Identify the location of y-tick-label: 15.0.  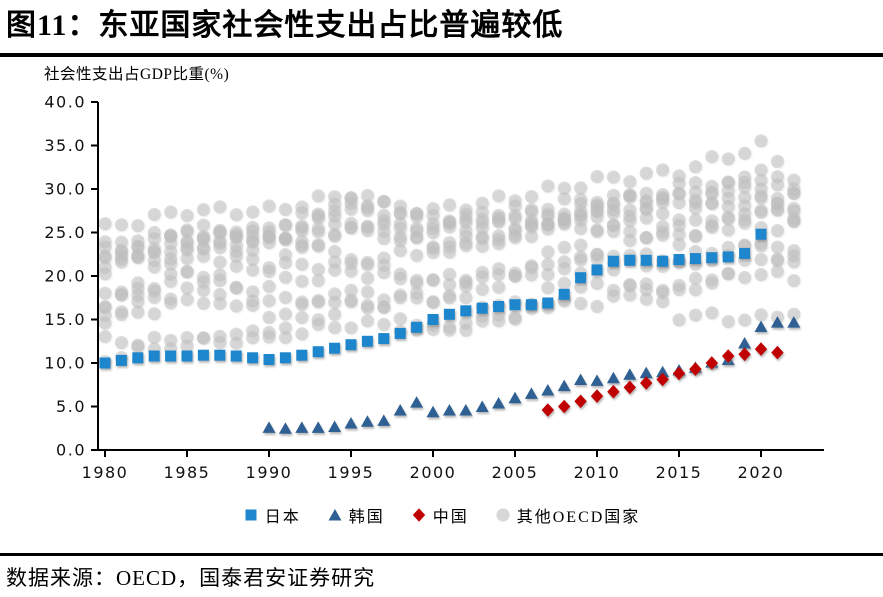
(65, 319).